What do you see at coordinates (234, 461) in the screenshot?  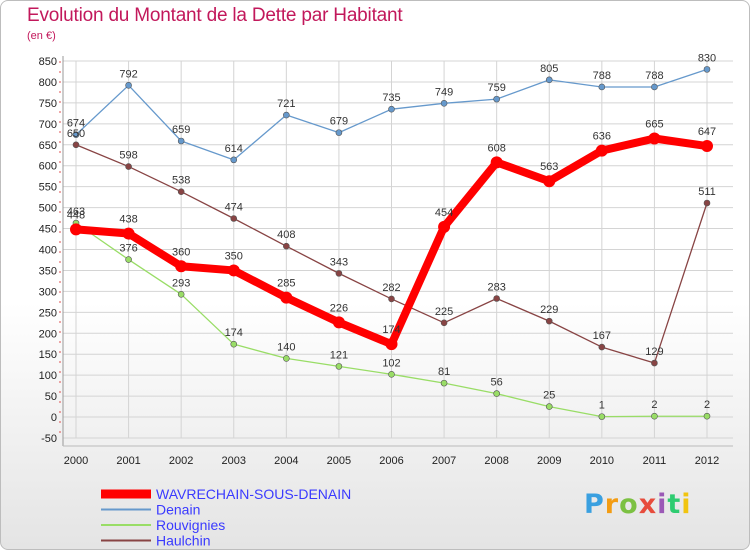 I see `x-tick-label: 2003` at bounding box center [234, 461].